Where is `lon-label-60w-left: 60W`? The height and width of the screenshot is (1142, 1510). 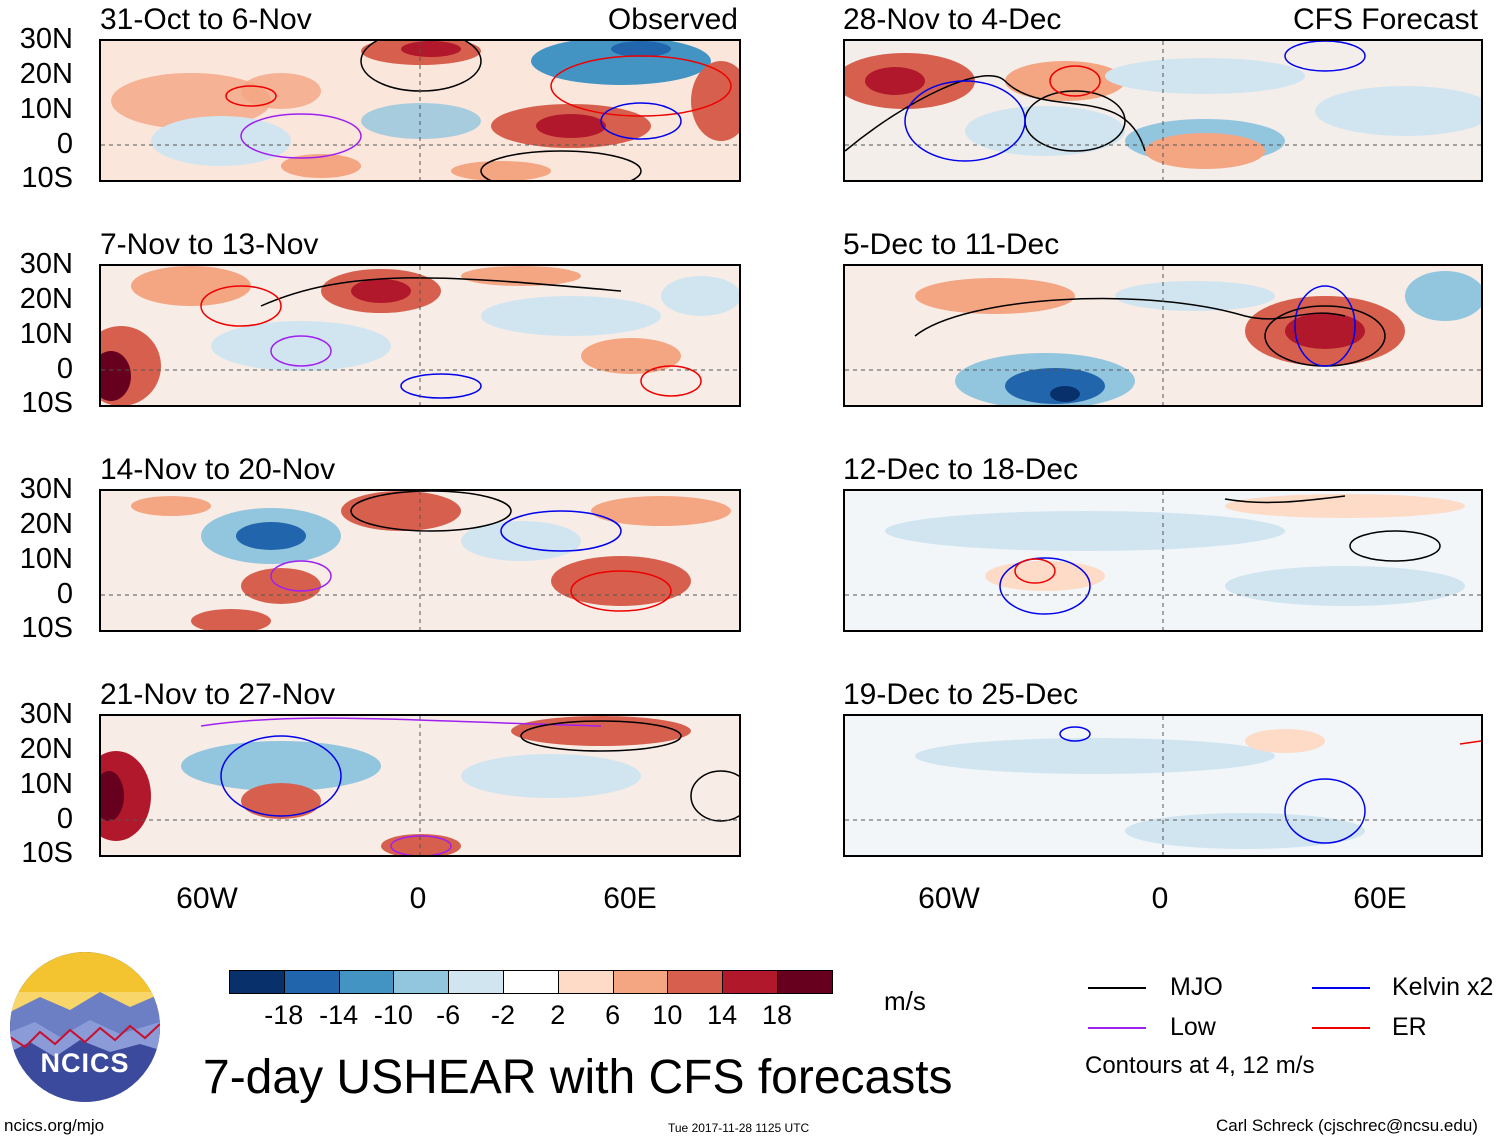 lon-label-60w-left: 60W is located at coordinates (207, 898).